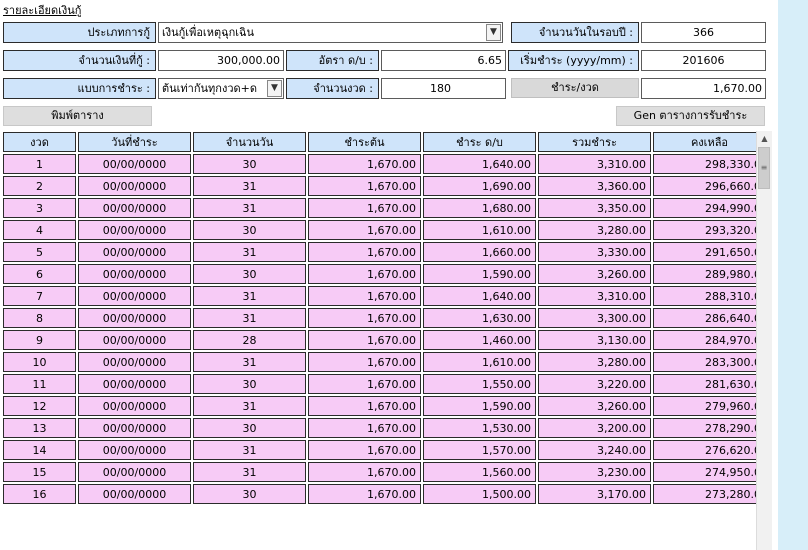 This screenshot has width=808, height=550. What do you see at coordinates (39, 384) in the screenshot?
I see `cell-period: 11` at bounding box center [39, 384].